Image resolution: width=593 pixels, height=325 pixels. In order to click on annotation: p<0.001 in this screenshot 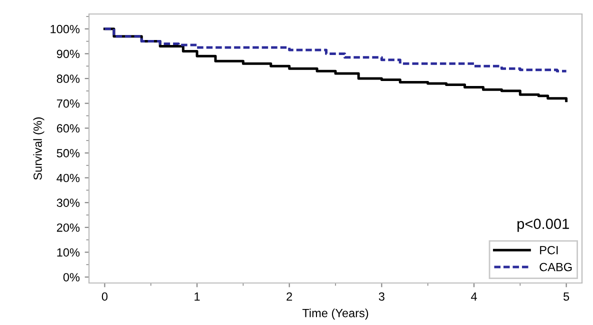, I will do `click(543, 225)`.